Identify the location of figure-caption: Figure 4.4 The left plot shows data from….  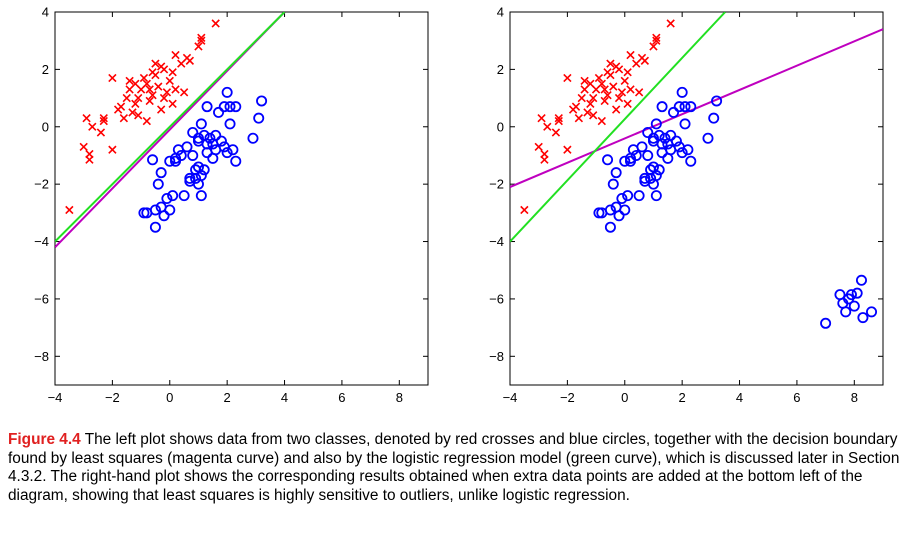
(462, 468).